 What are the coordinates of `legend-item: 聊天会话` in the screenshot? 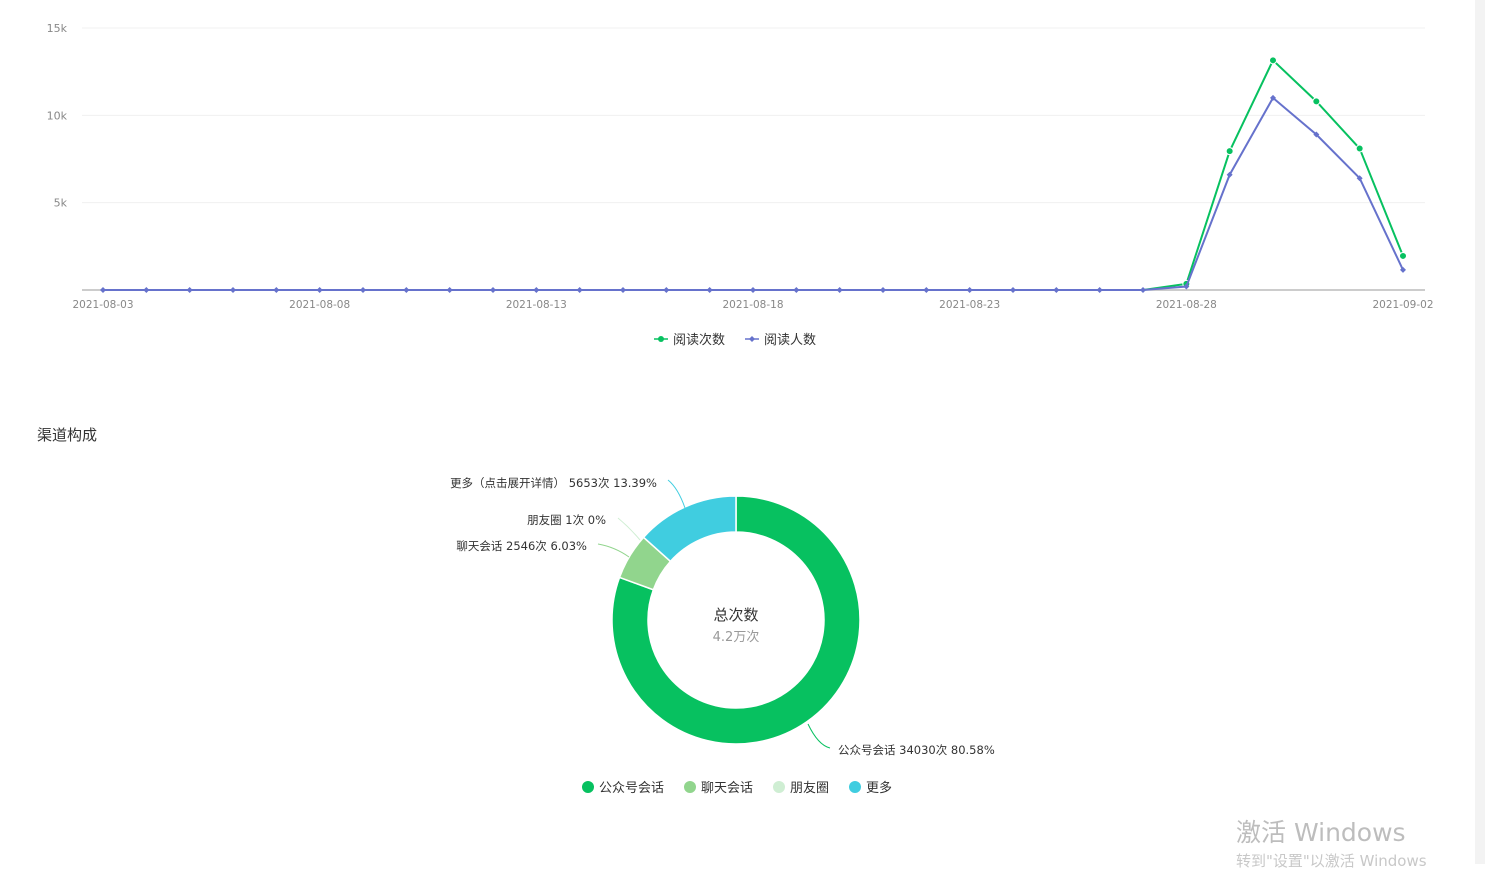 It's located at (718, 786).